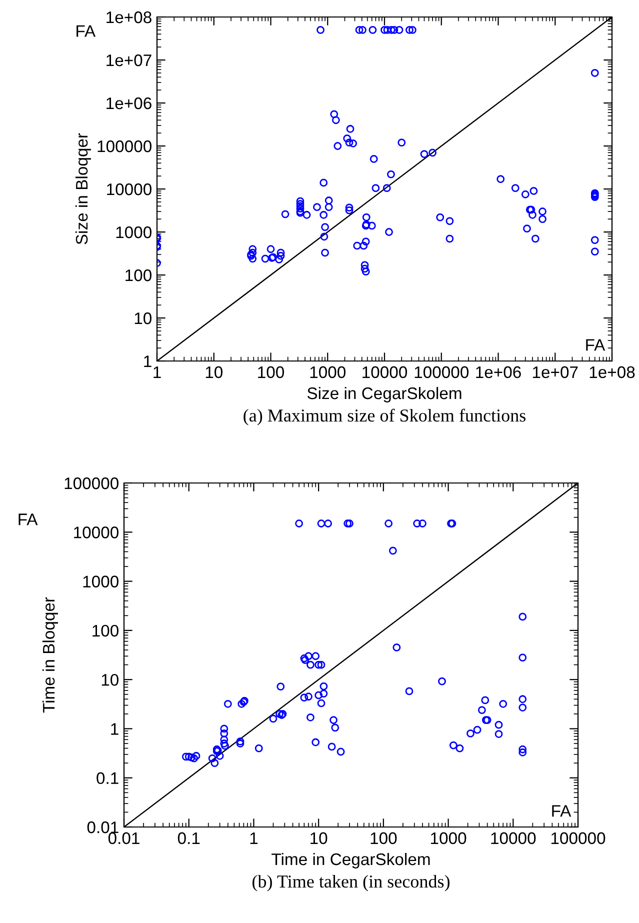 This screenshot has width=639, height=923. I want to click on y-tick-label: 1e+07, so click(129, 60).